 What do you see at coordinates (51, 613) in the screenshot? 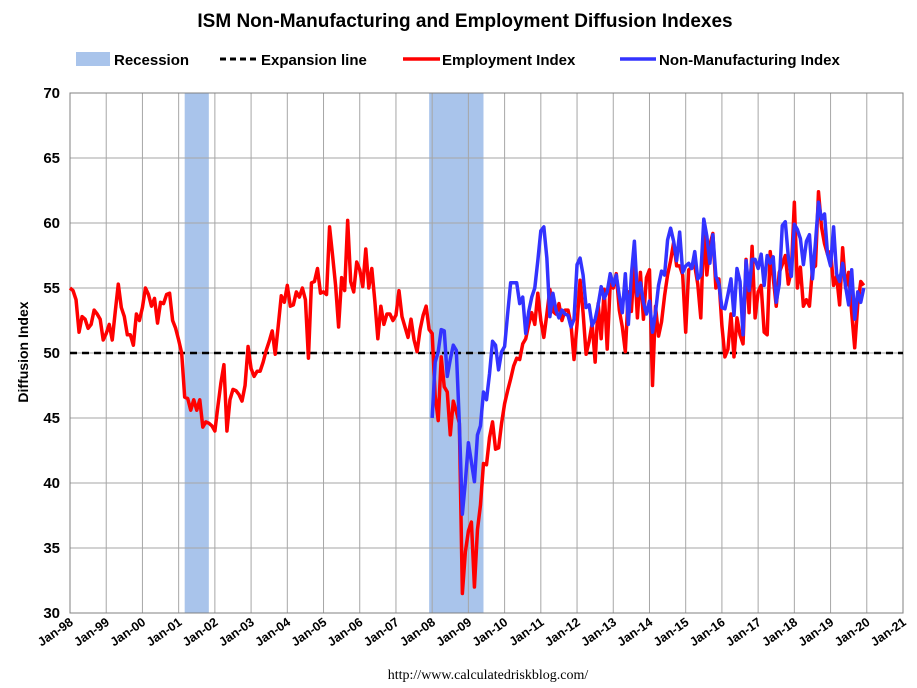
I see `y-tick-label: 30` at bounding box center [51, 613].